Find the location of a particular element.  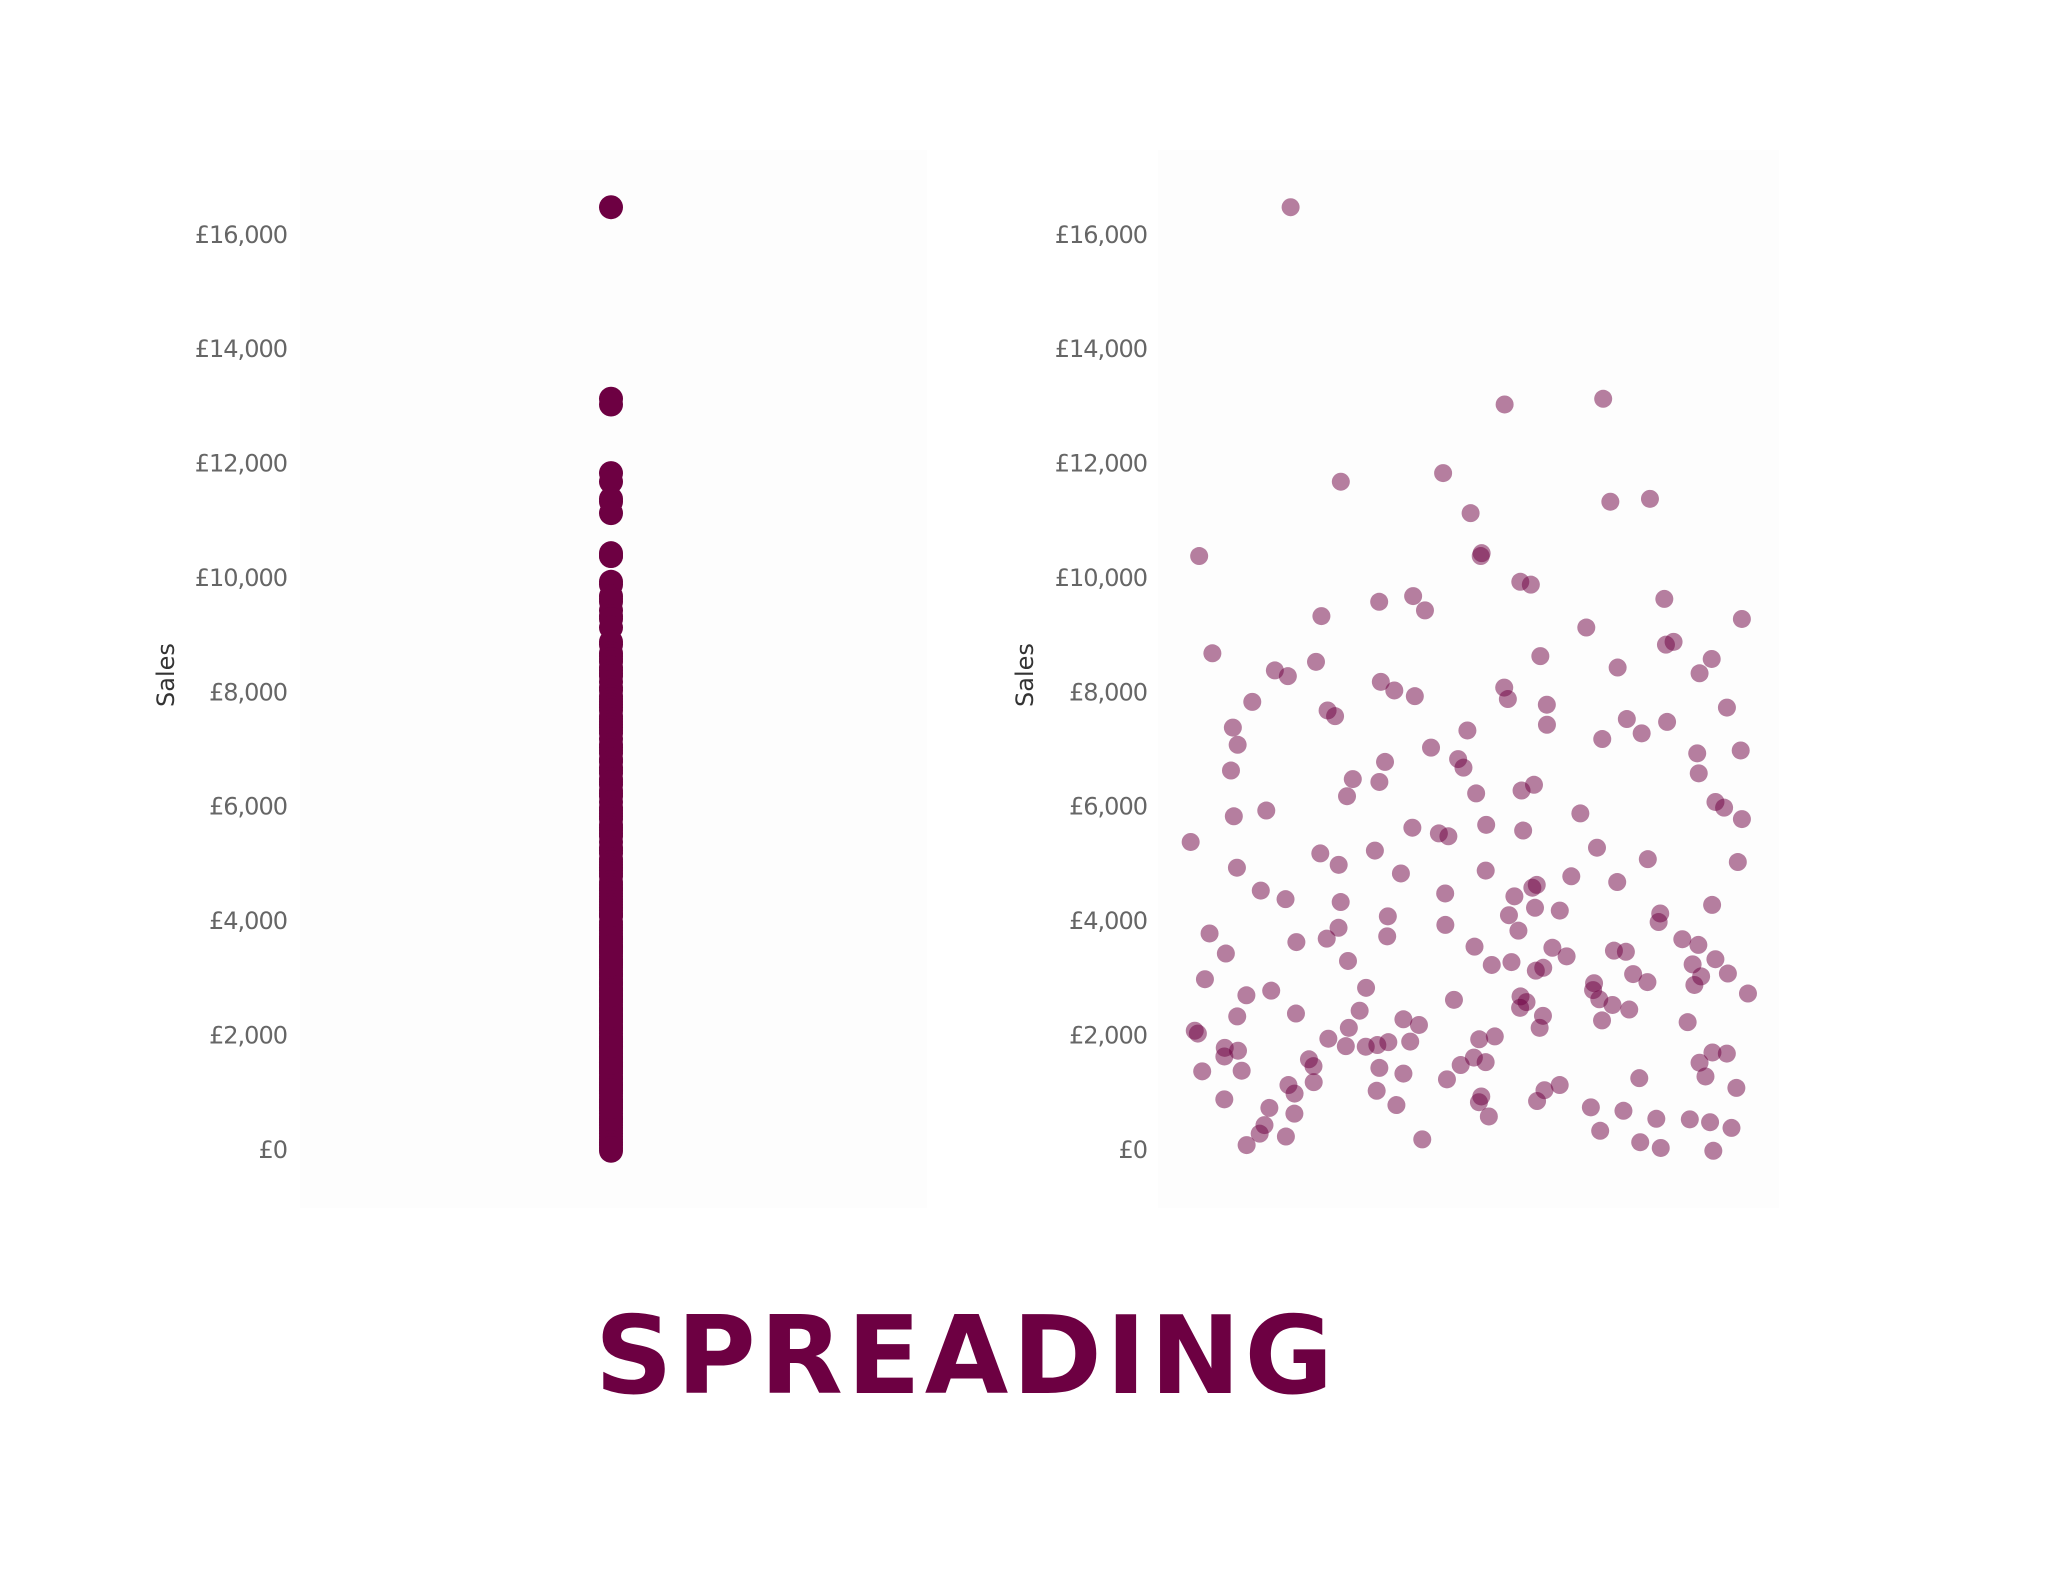

y-tick-label: £12,000 is located at coordinates (1101, 464).